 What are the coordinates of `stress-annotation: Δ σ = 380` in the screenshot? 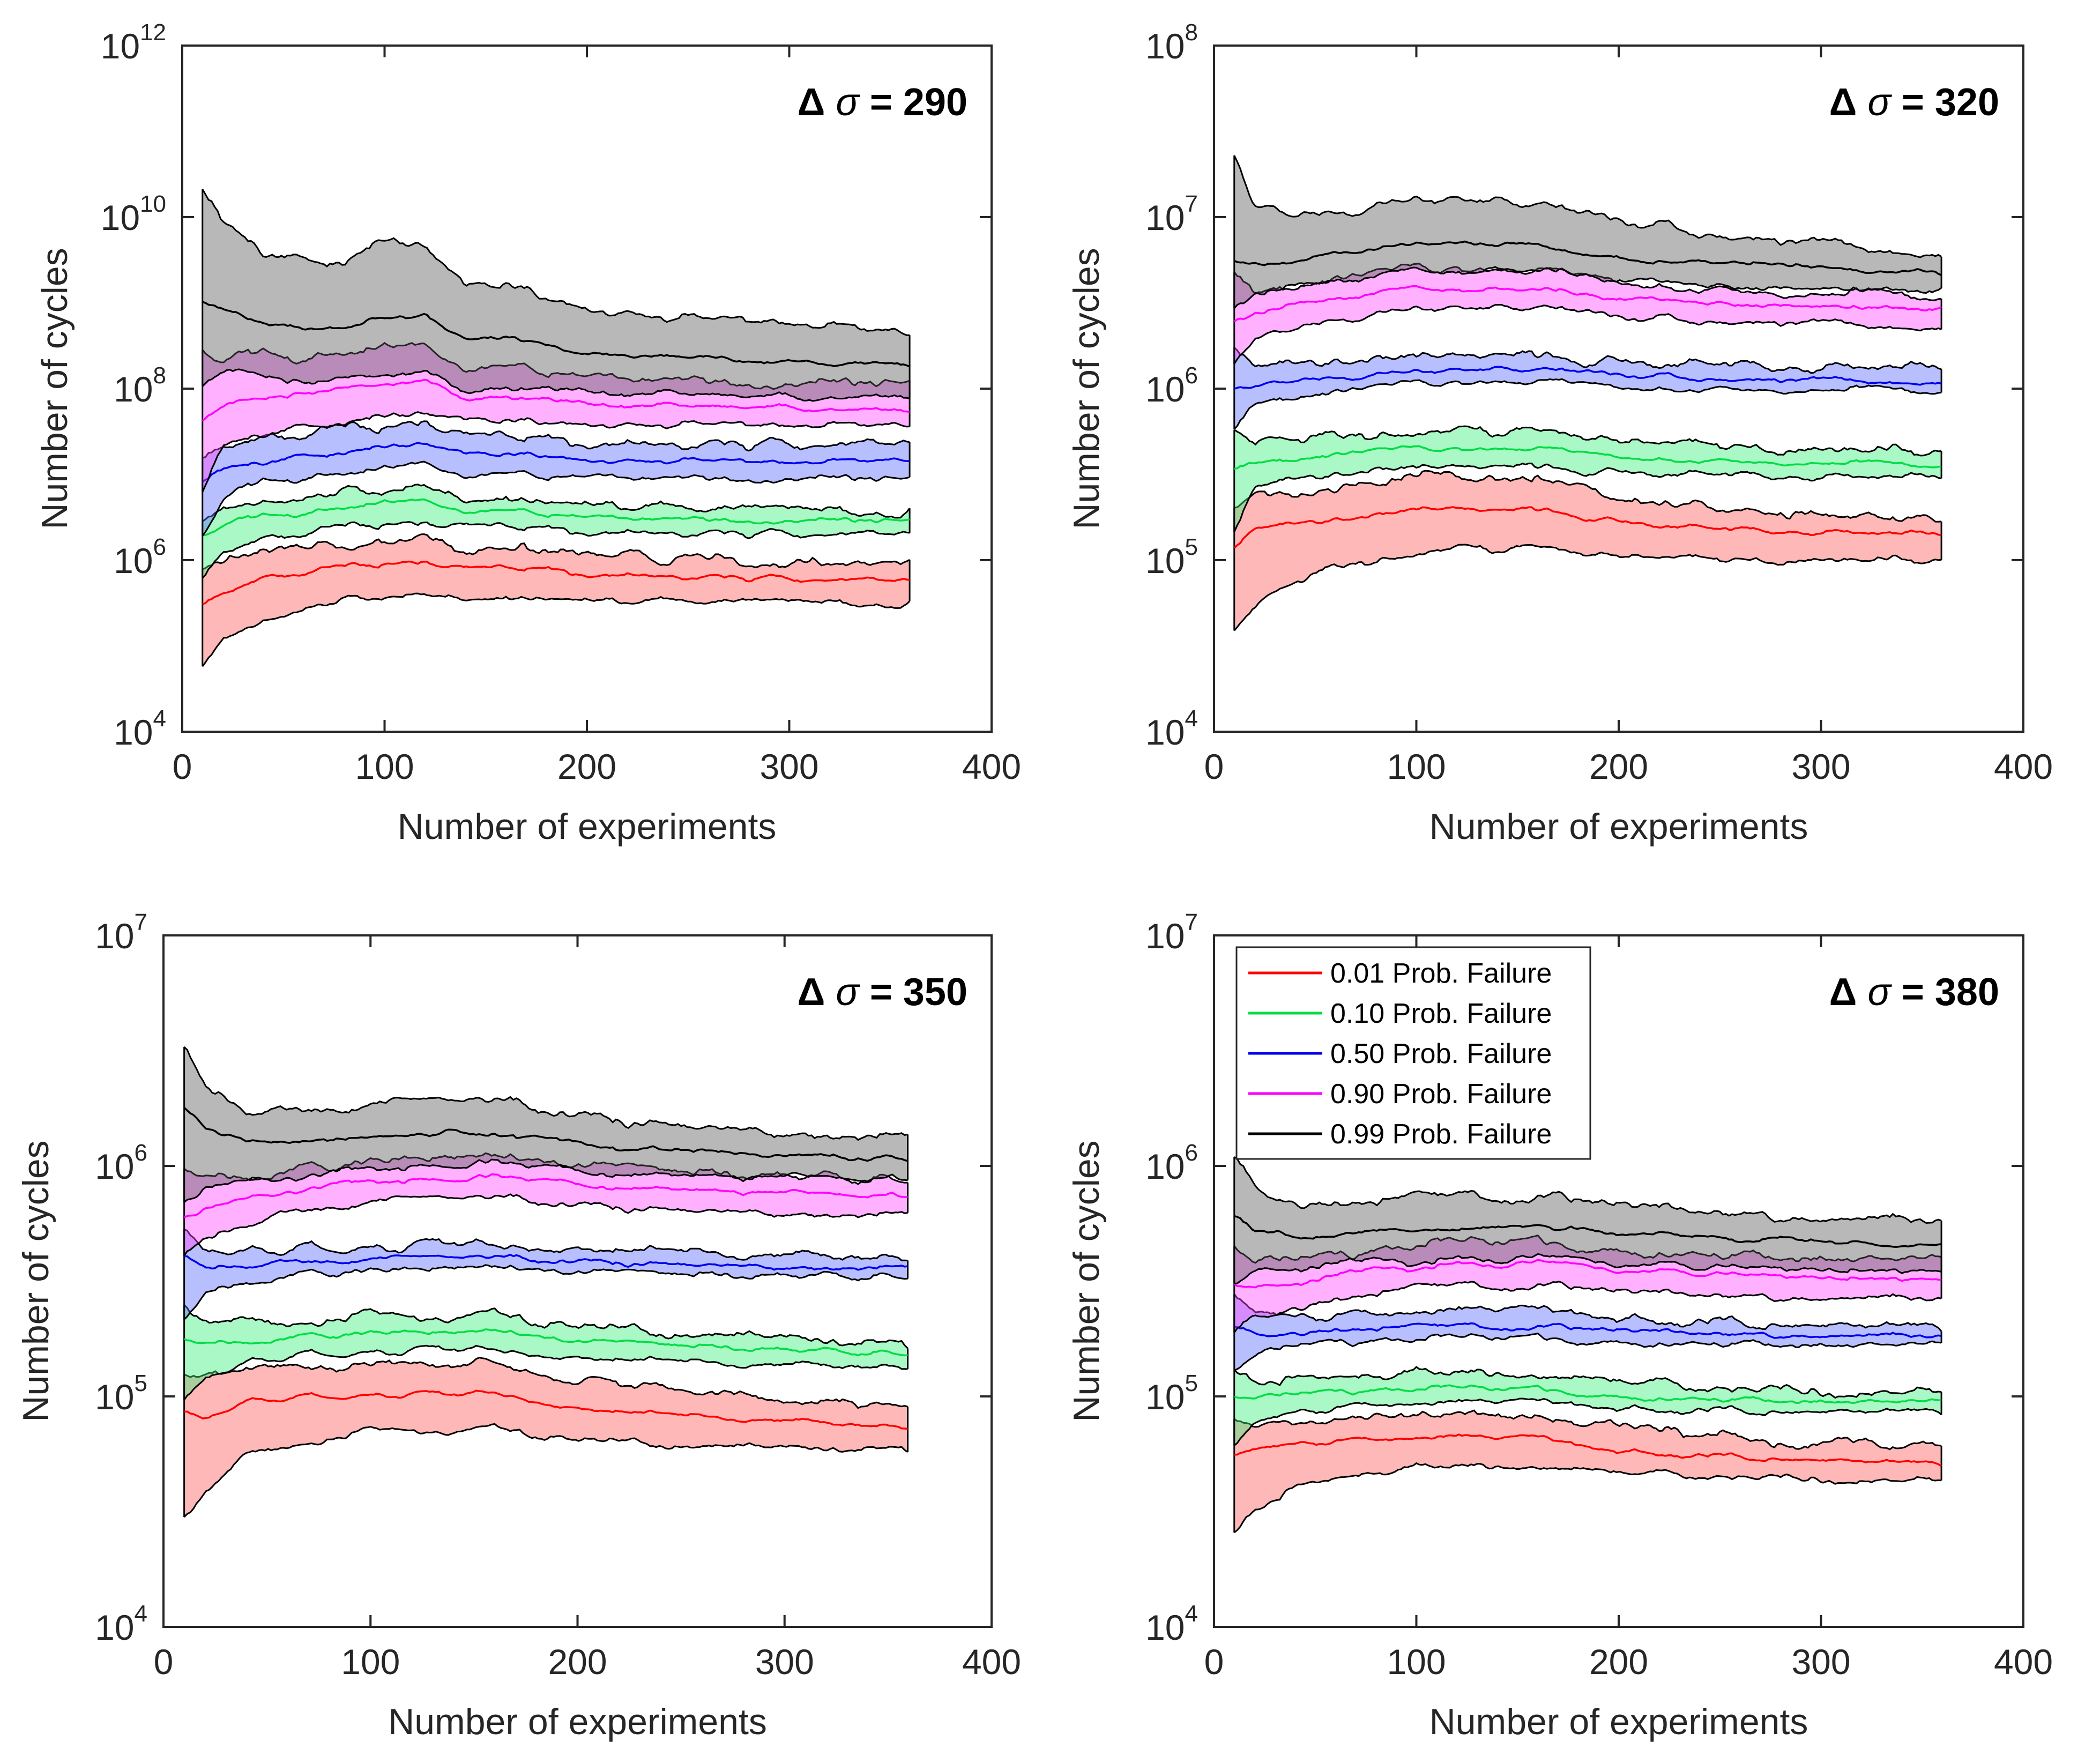 It's located at (1914, 993).